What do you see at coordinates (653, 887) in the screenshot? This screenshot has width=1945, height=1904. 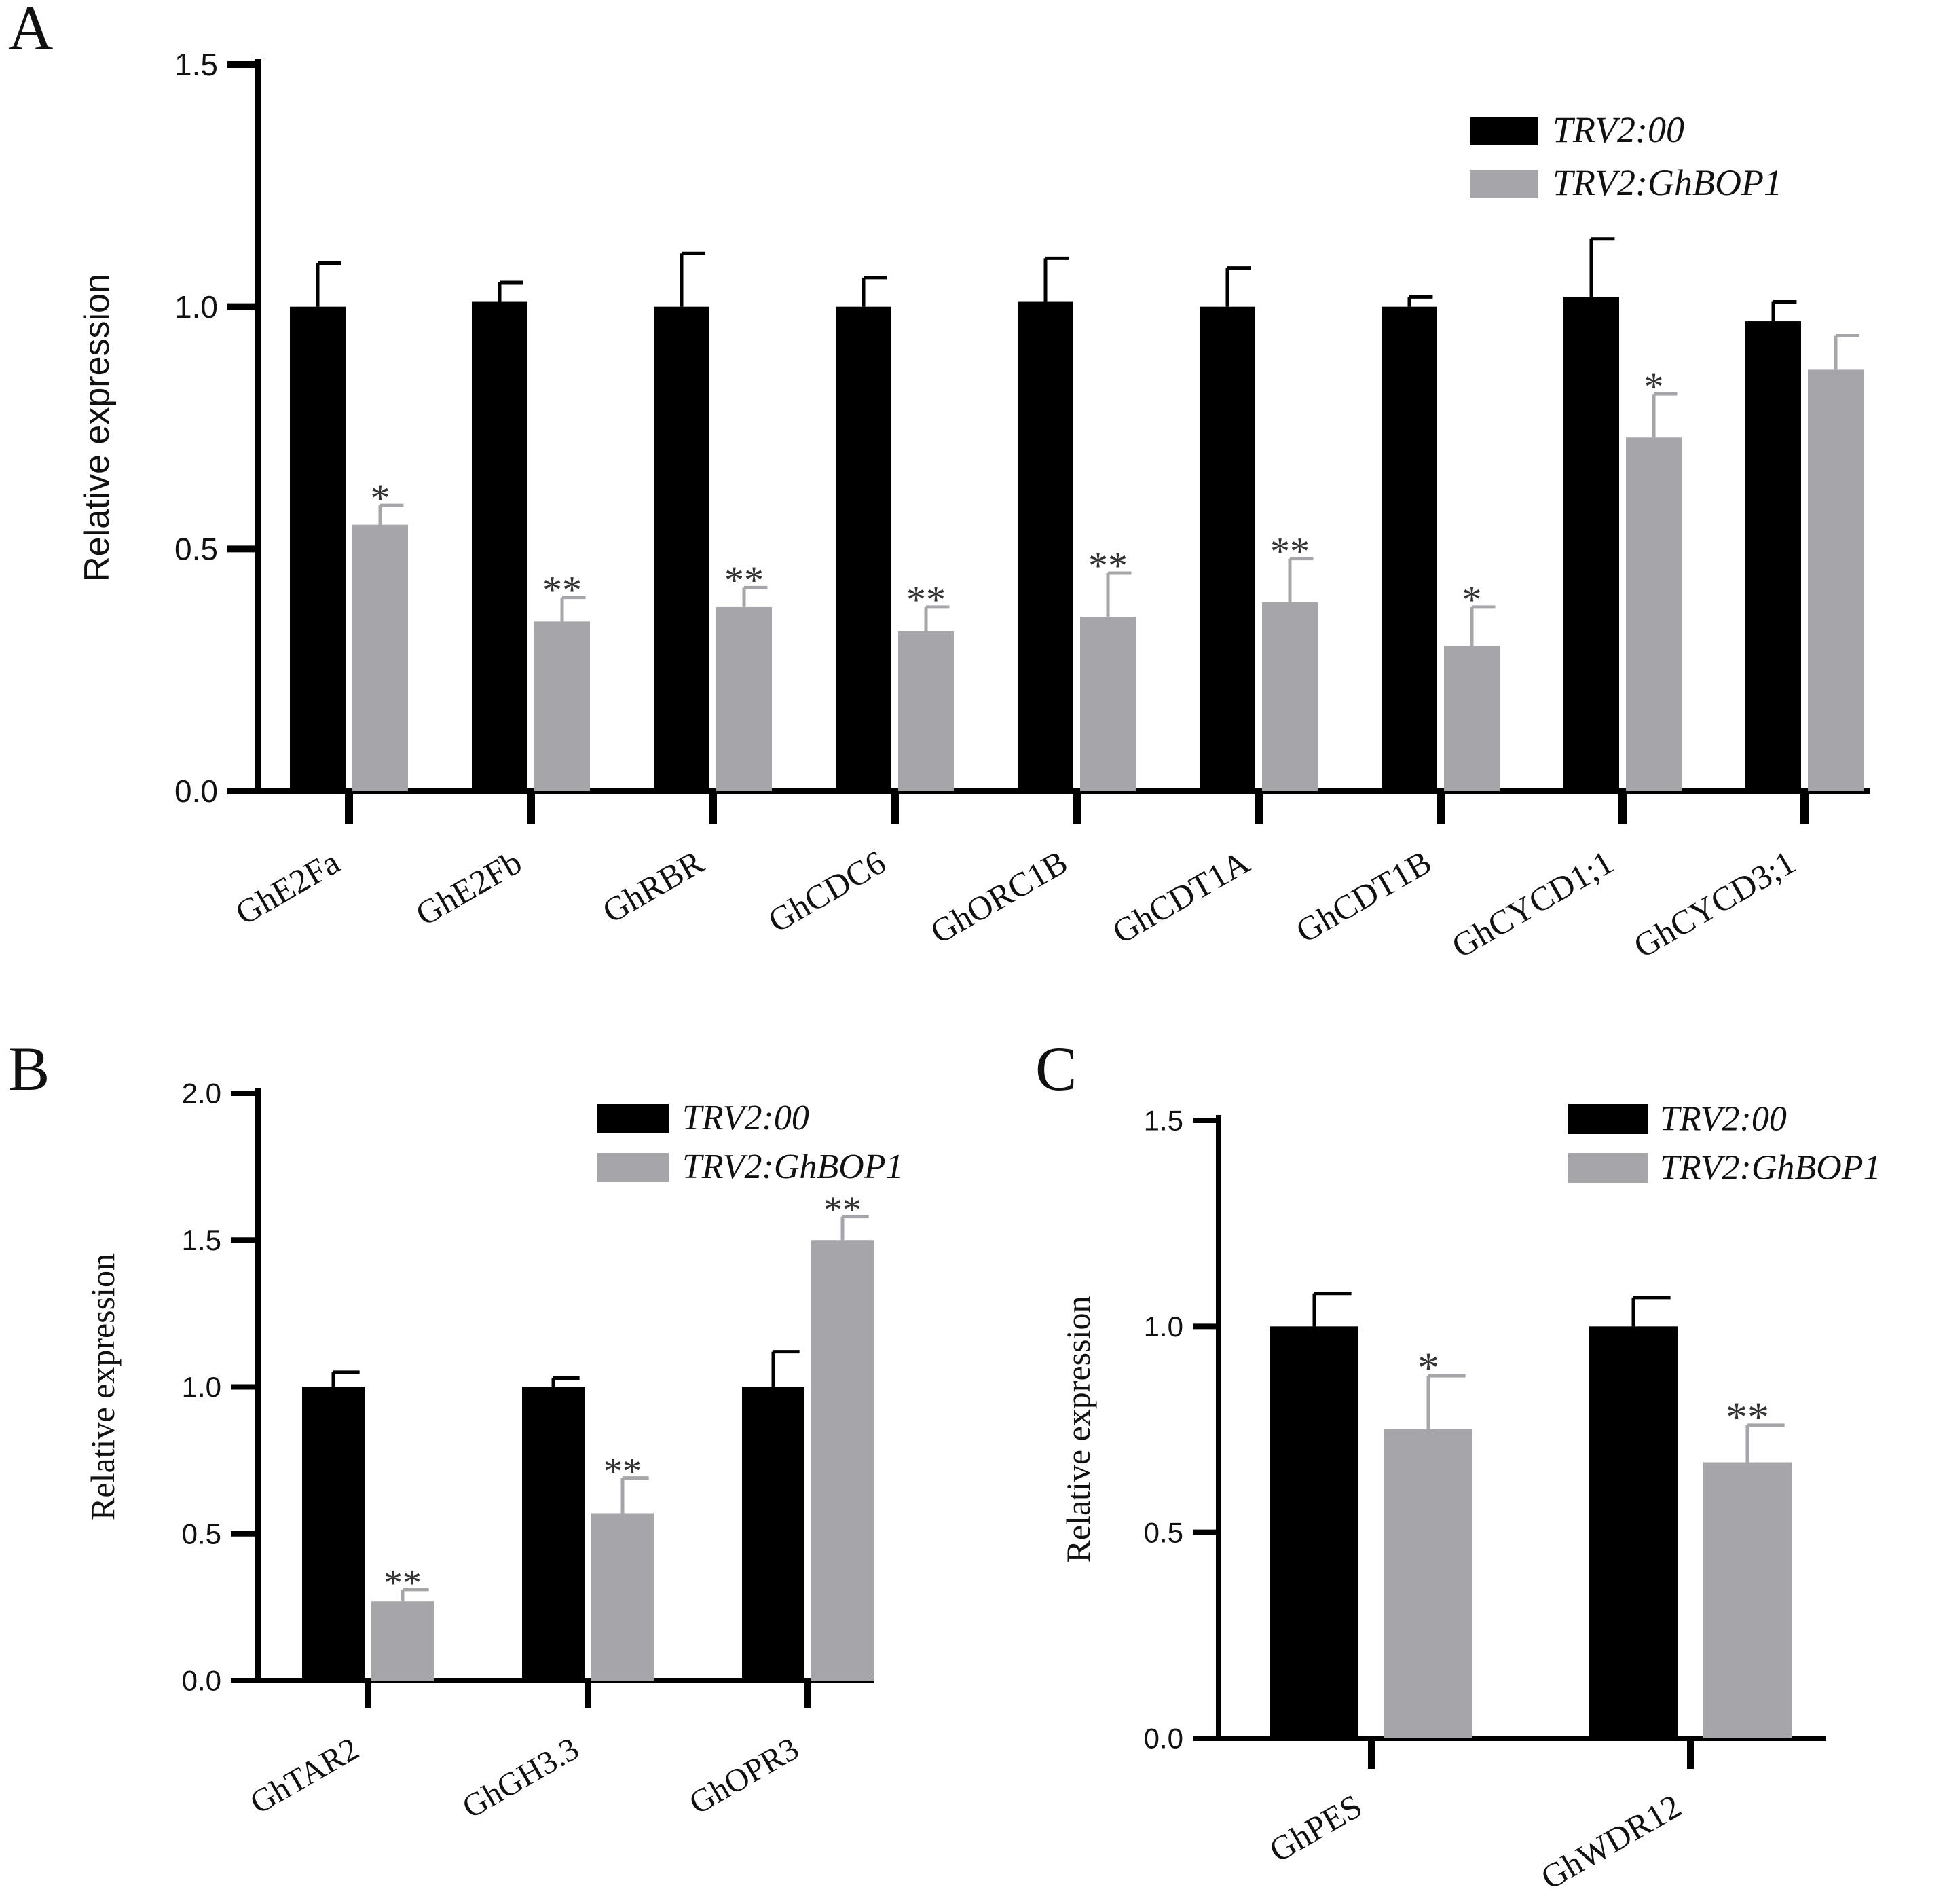 I see `x-tick-label: GhRBR` at bounding box center [653, 887].